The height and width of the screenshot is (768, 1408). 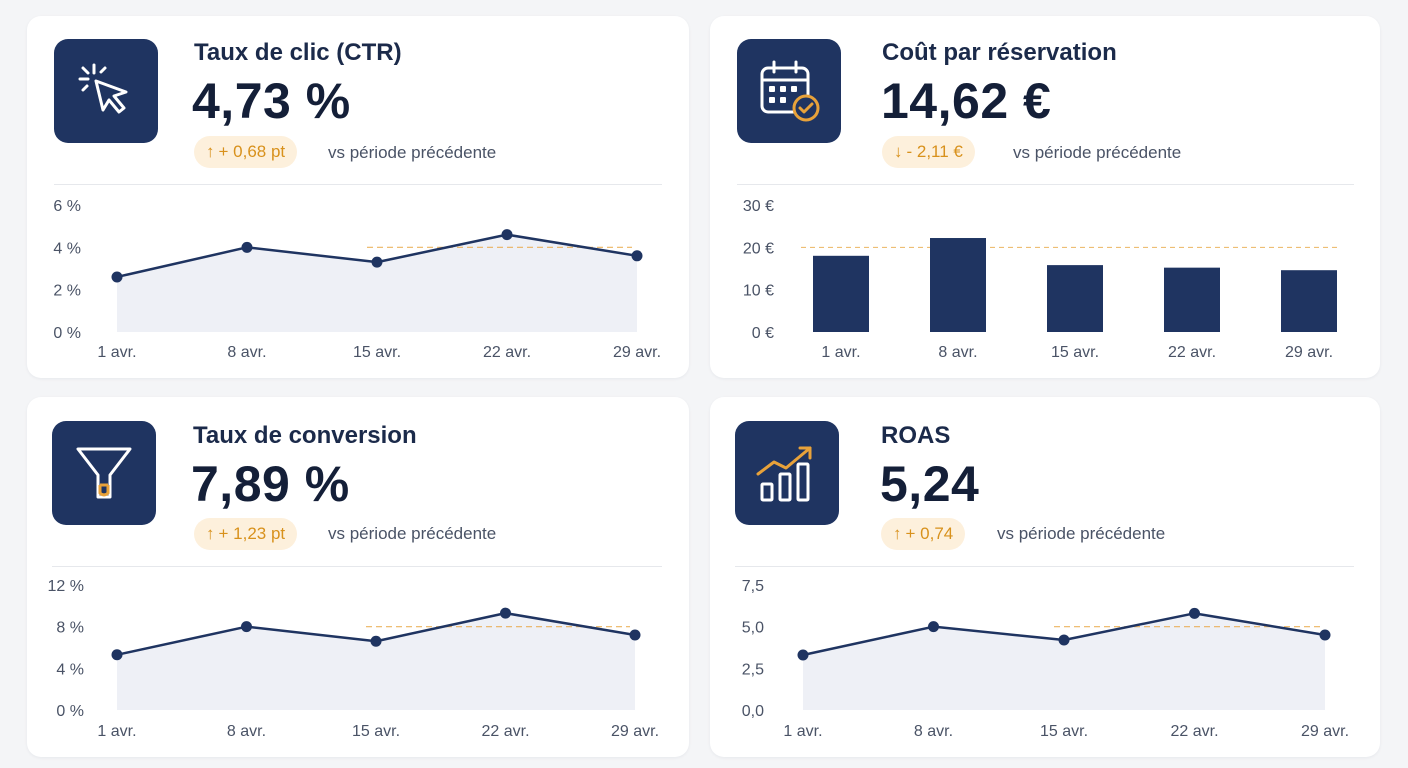 I want to click on y-tick-label: 2 %, so click(x=67, y=291).